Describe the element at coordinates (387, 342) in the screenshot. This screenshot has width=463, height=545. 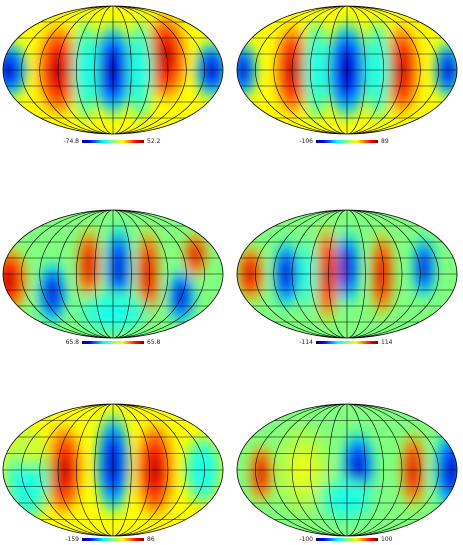
I see `colorbar-max-label: 114` at that location.